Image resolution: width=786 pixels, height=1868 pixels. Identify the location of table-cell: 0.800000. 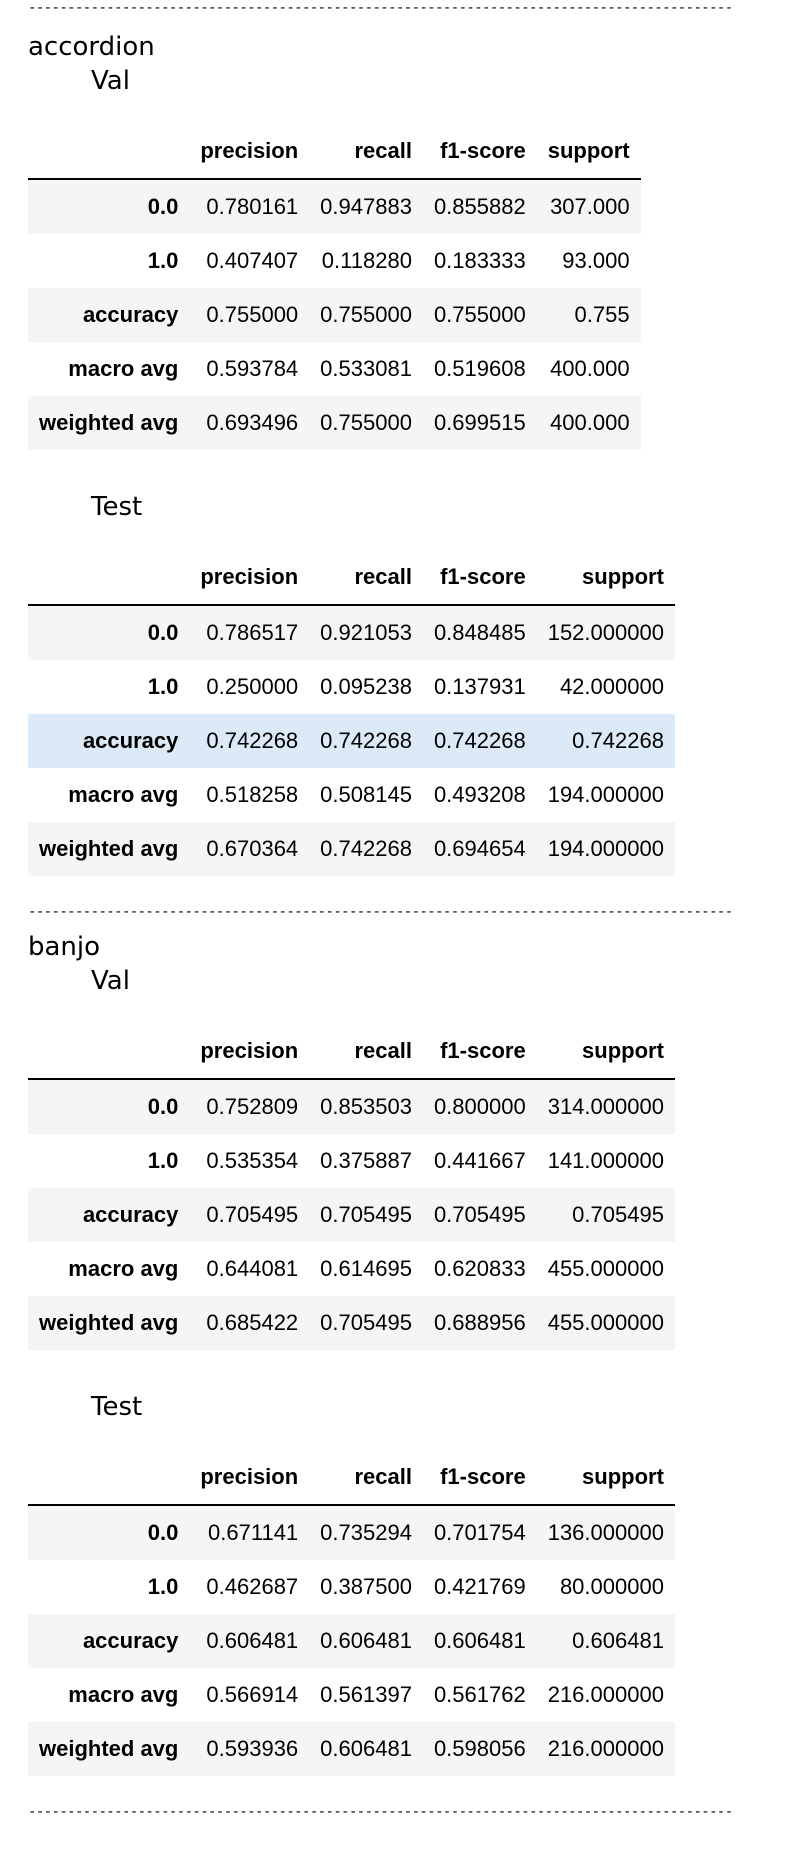
(479, 1106).